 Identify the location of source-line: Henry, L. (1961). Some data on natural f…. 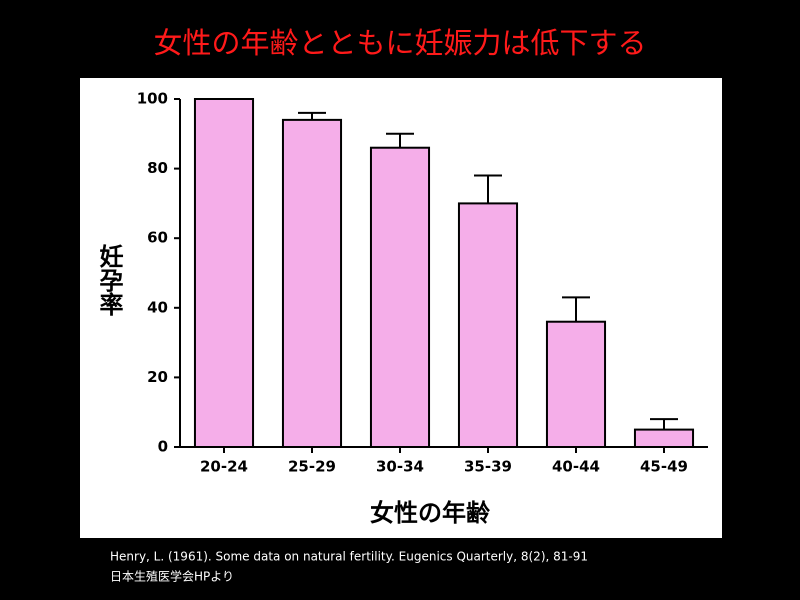
(349, 557).